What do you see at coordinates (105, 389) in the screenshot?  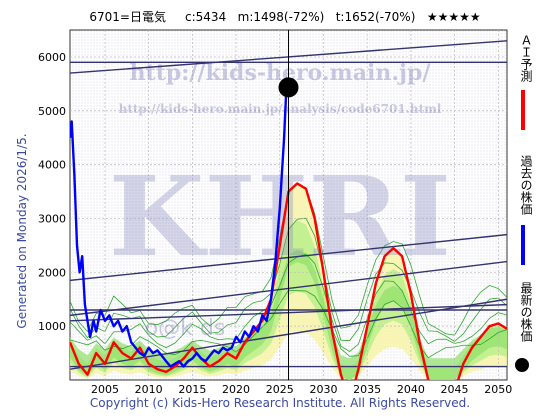 I see `x-tick-label: 2005` at bounding box center [105, 389].